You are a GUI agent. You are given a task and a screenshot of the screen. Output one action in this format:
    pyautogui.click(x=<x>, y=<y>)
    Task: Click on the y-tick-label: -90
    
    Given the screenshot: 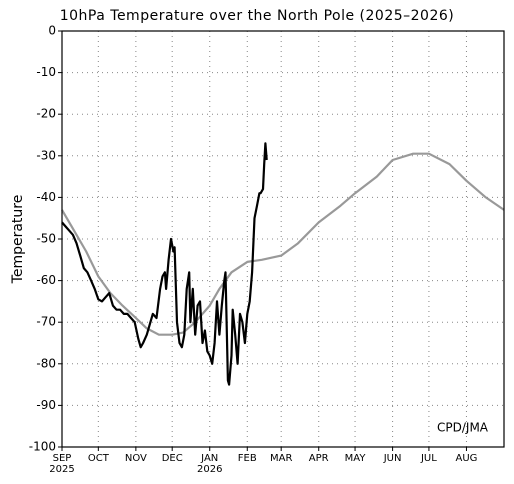 What is the action you would take?
    pyautogui.click(x=46, y=405)
    